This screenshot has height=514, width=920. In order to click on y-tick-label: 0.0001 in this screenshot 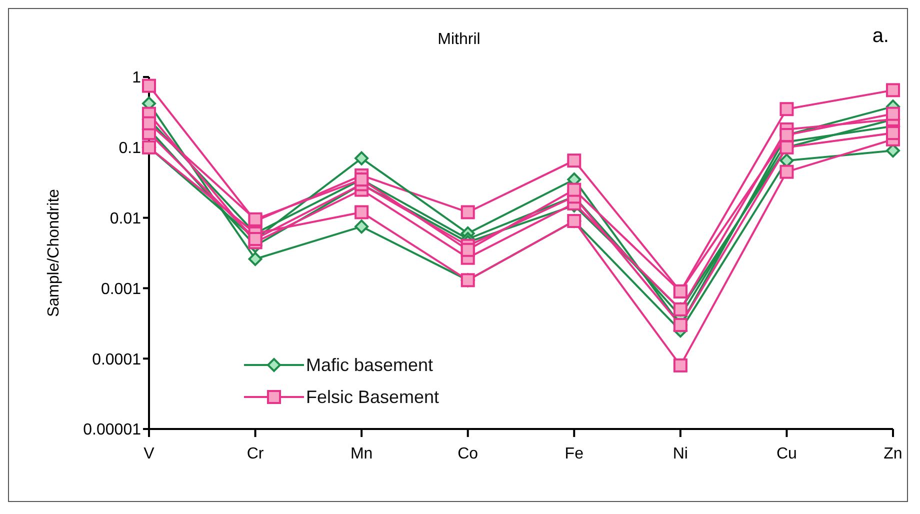, I will do `click(117, 359)`.